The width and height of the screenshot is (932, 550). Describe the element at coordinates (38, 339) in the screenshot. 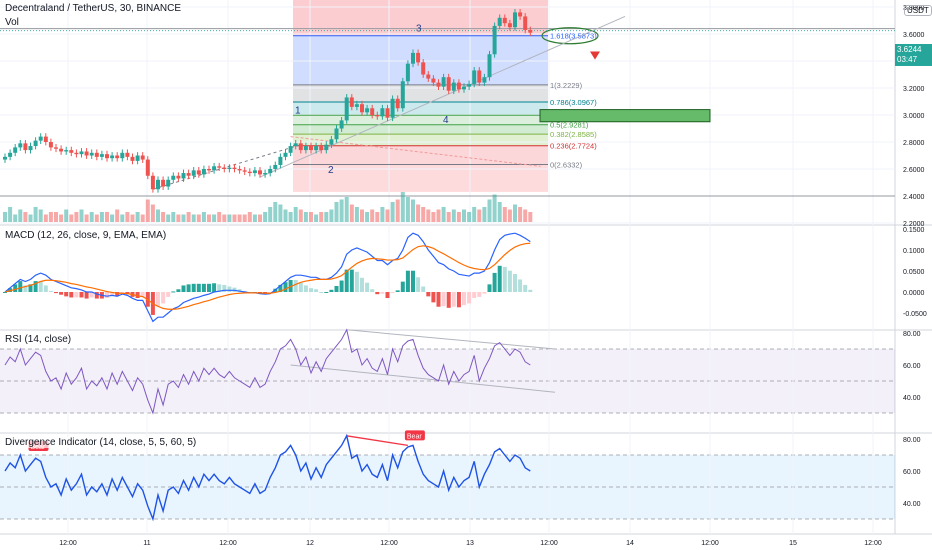

I see `rsi-label: RSI (14, close)` at that location.